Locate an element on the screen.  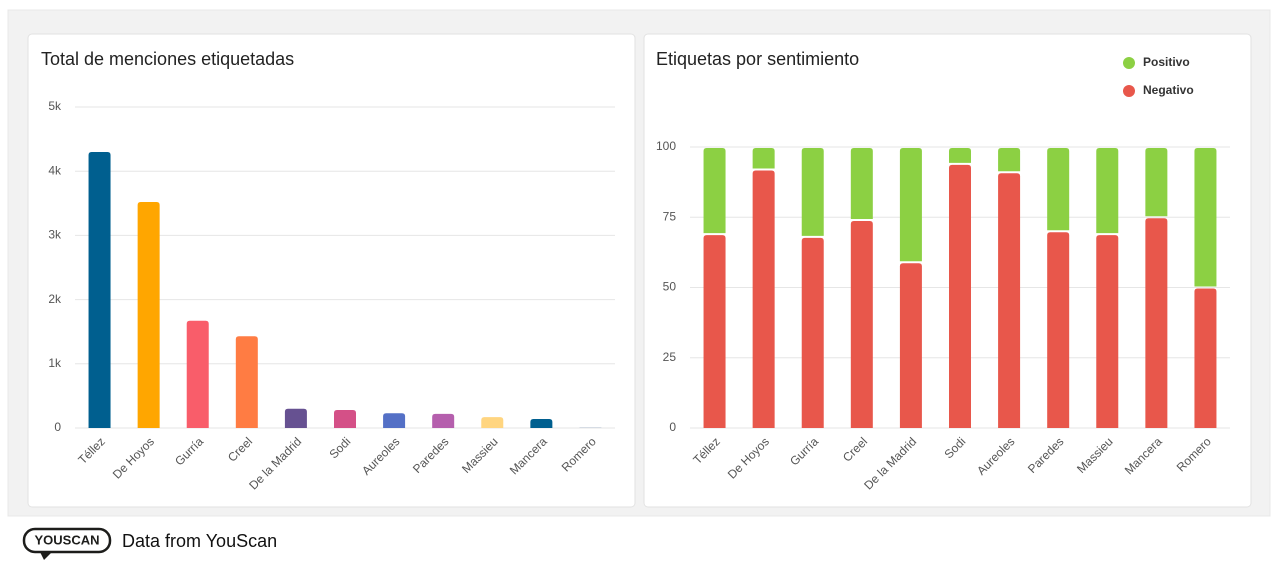
y-tick-label: 25 is located at coordinates (670, 357).